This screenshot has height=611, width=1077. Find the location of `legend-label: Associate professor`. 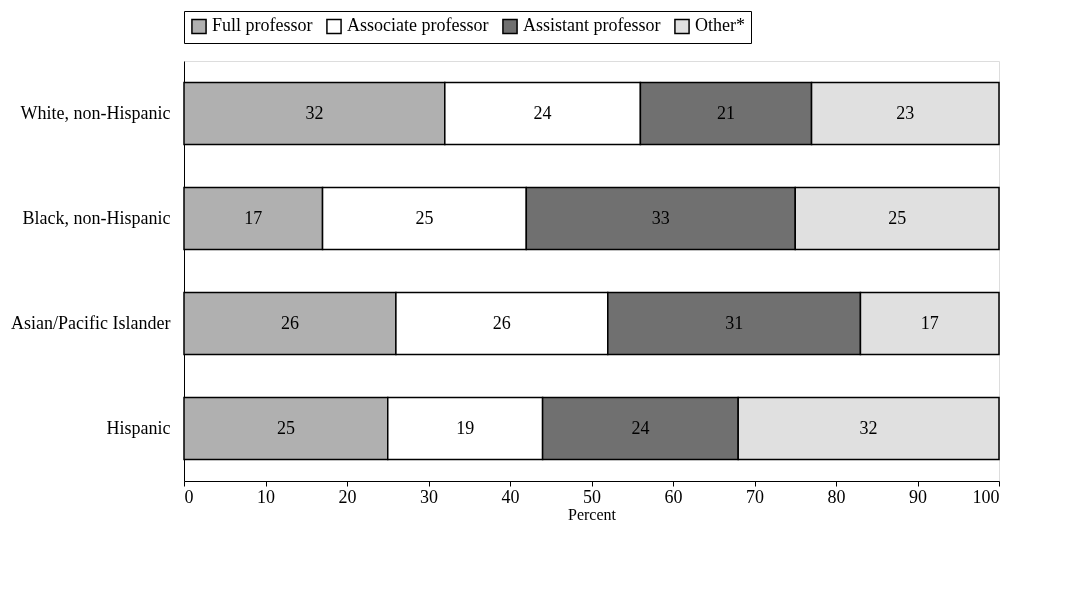

legend-label: Associate professor is located at coordinates (418, 25).